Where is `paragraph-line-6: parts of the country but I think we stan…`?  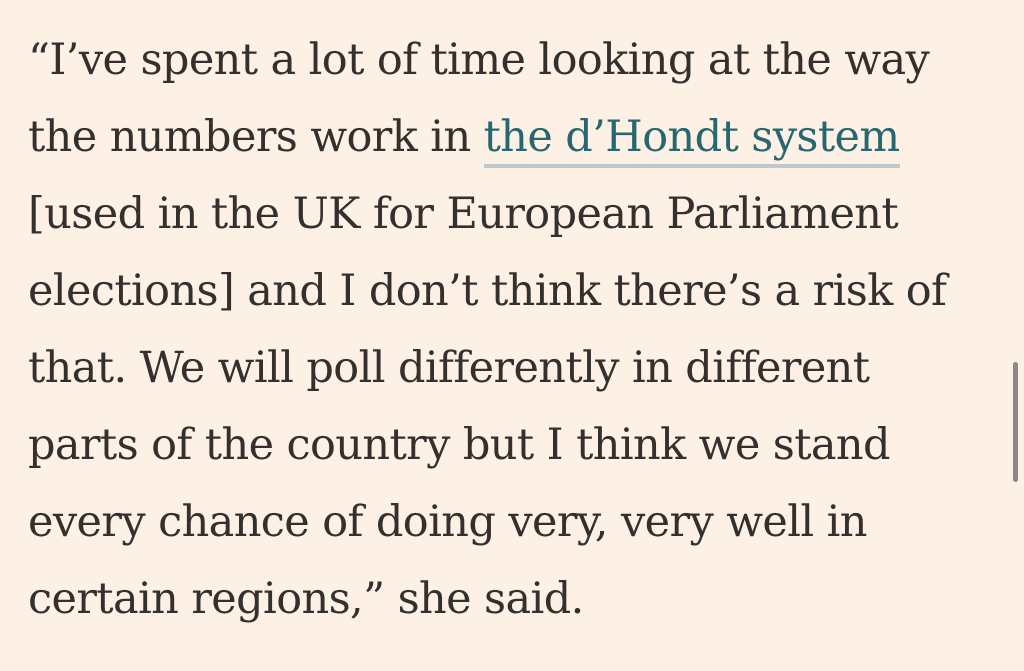 paragraph-line-6: parts of the country but I think we stan… is located at coordinates (459, 445).